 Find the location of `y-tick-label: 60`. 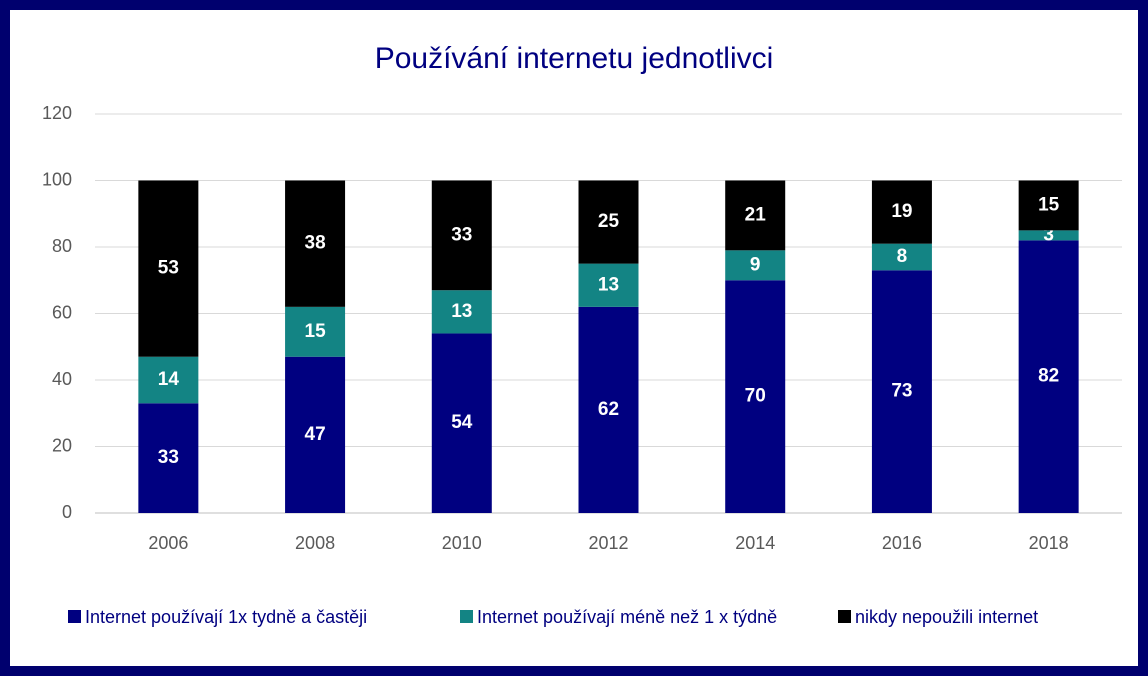

y-tick-label: 60 is located at coordinates (62, 312).